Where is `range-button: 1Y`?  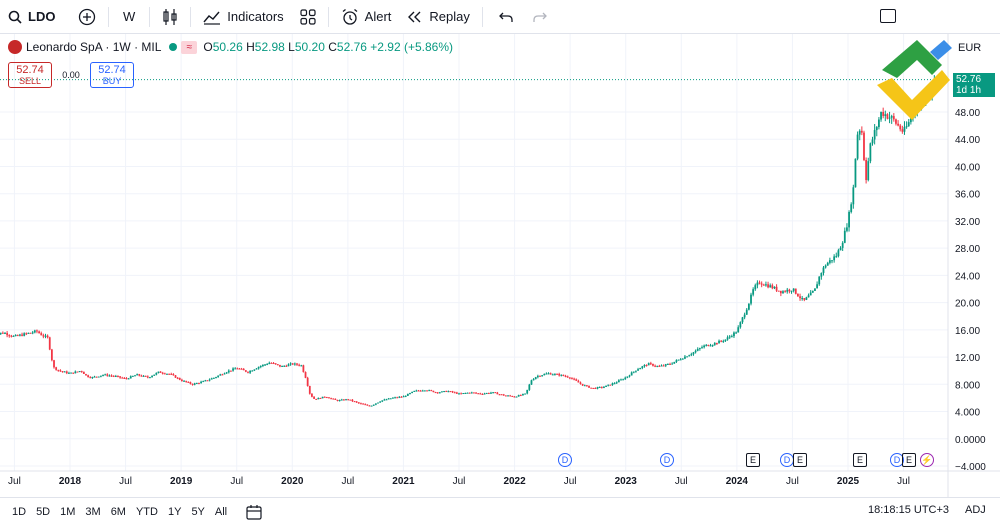
range-button: 1Y is located at coordinates (174, 511).